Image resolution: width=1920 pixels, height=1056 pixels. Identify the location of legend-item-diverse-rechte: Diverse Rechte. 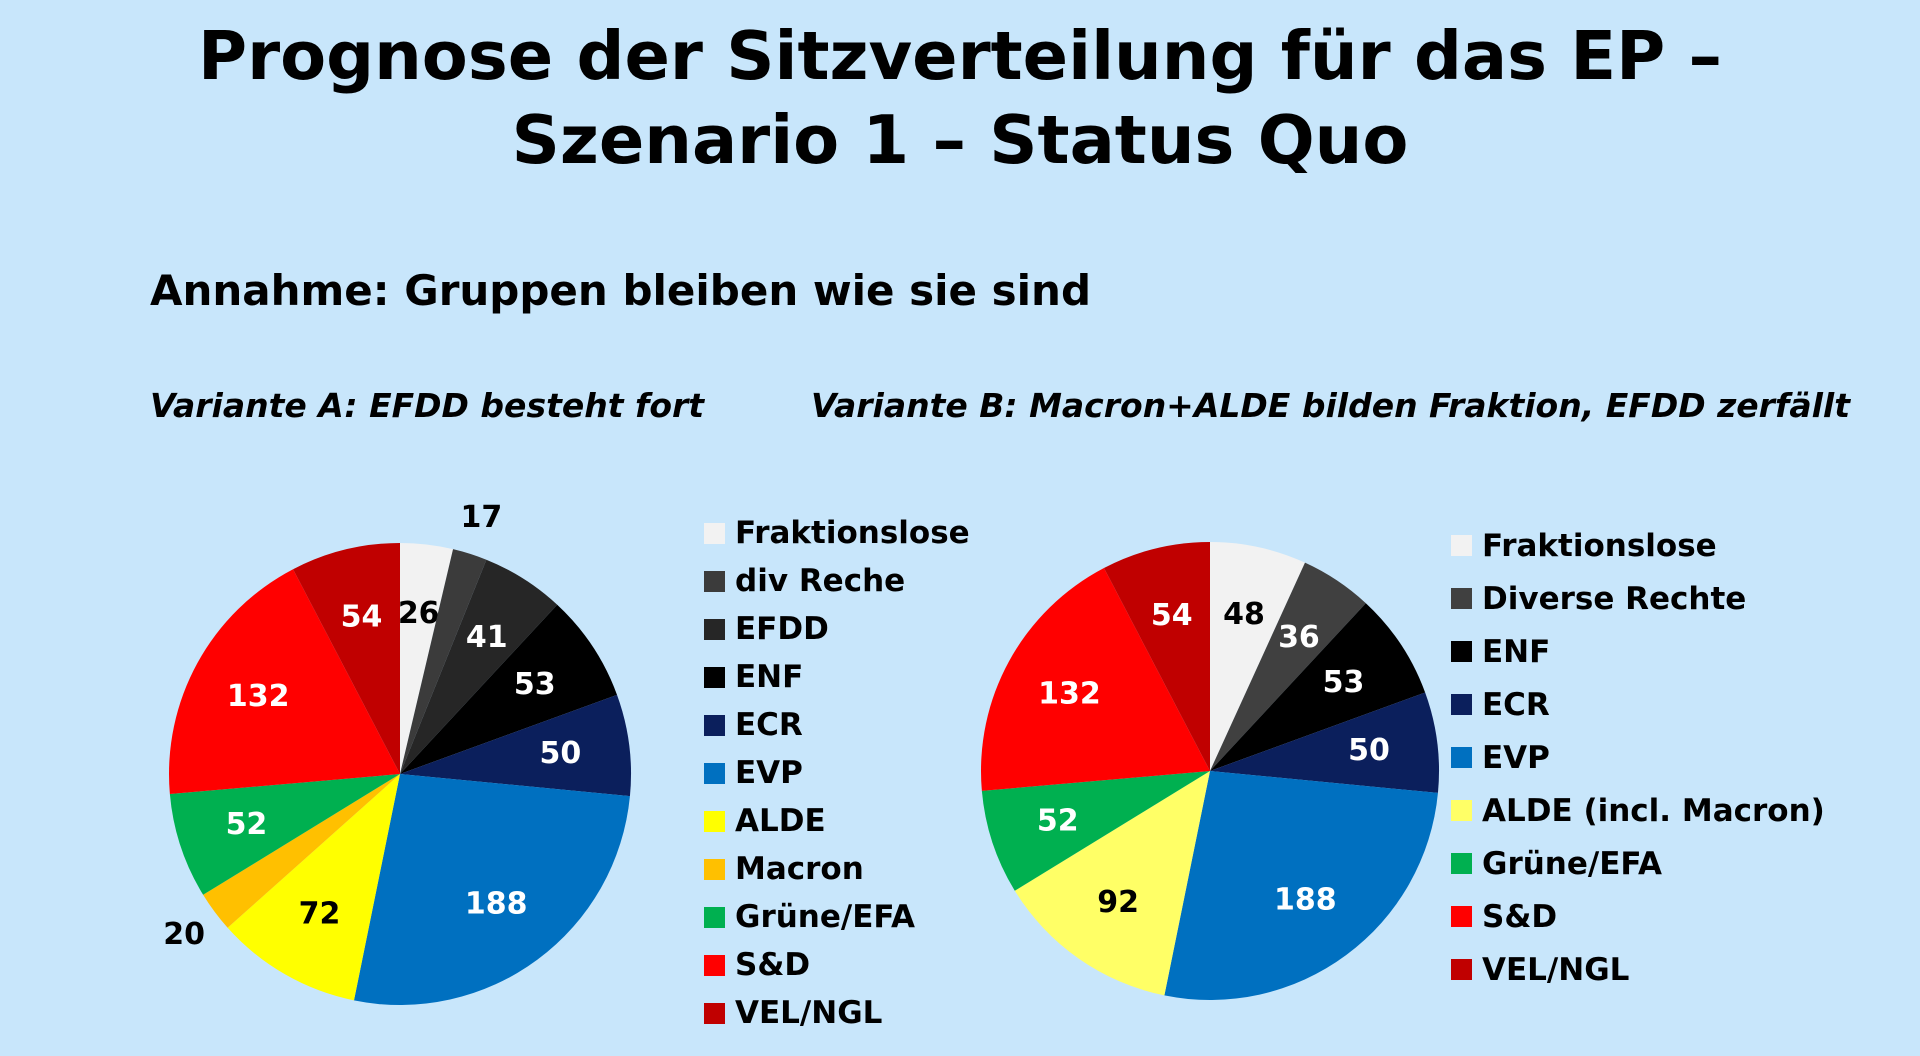
(1638, 598).